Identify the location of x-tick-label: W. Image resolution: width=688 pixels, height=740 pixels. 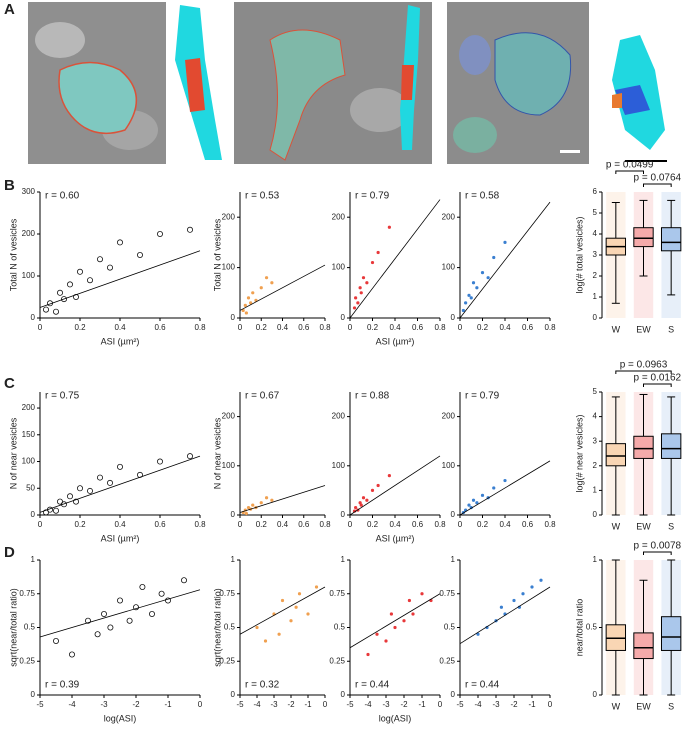
(616, 329).